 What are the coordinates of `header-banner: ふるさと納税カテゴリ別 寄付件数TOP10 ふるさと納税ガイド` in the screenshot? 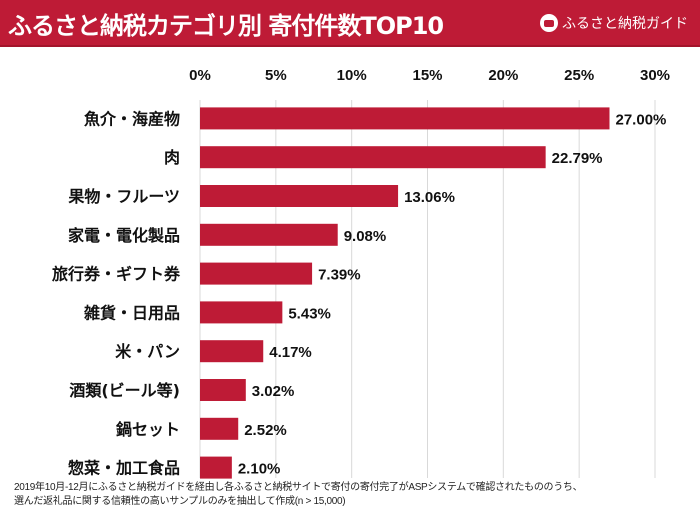 It's located at (350, 23).